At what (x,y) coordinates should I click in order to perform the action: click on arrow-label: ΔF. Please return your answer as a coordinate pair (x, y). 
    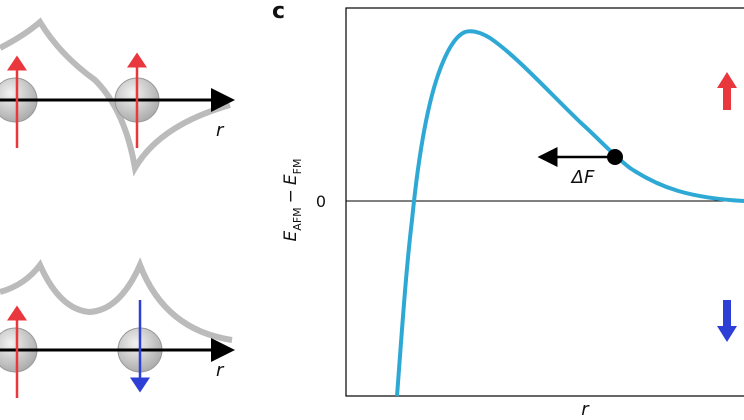
    Looking at the image, I should click on (582, 177).